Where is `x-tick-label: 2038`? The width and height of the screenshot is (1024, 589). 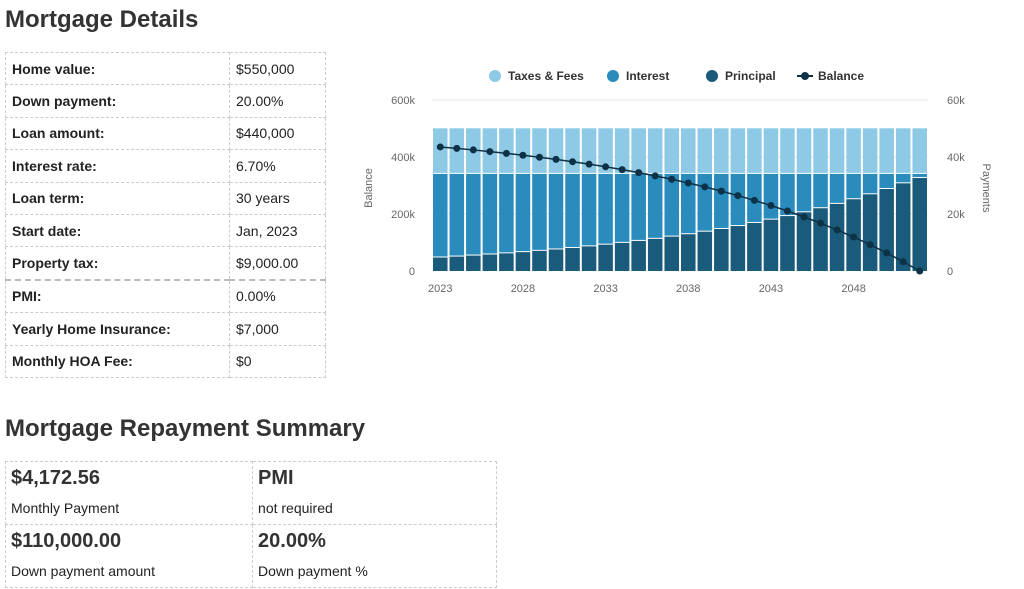 x-tick-label: 2038 is located at coordinates (688, 289).